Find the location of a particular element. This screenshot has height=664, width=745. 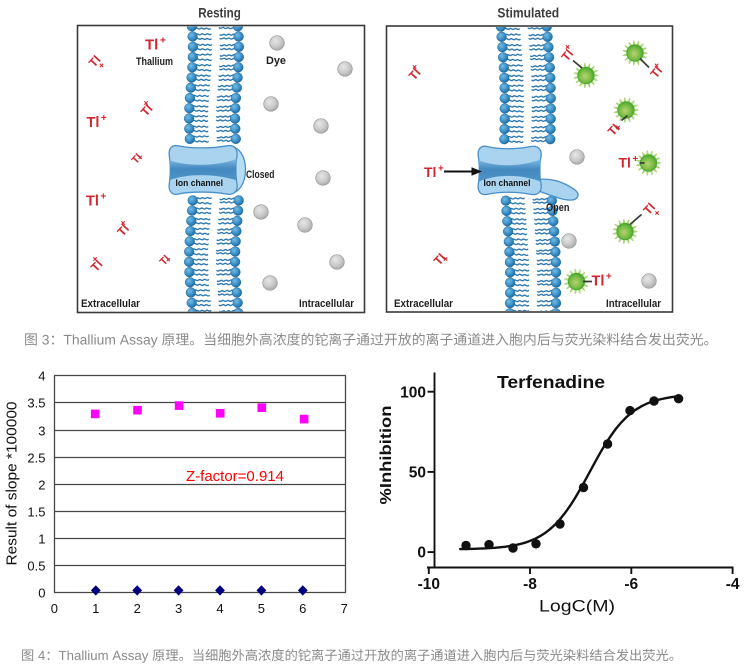

svg-text: 5 is located at coordinates (261, 608).